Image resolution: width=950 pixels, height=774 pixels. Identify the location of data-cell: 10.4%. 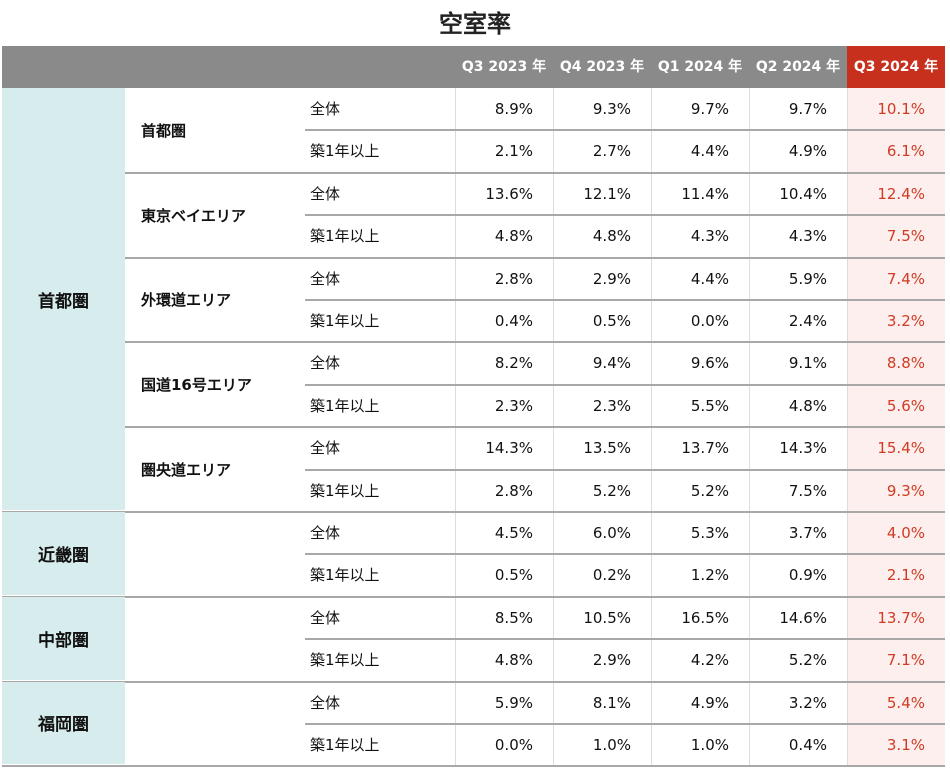
(803, 193).